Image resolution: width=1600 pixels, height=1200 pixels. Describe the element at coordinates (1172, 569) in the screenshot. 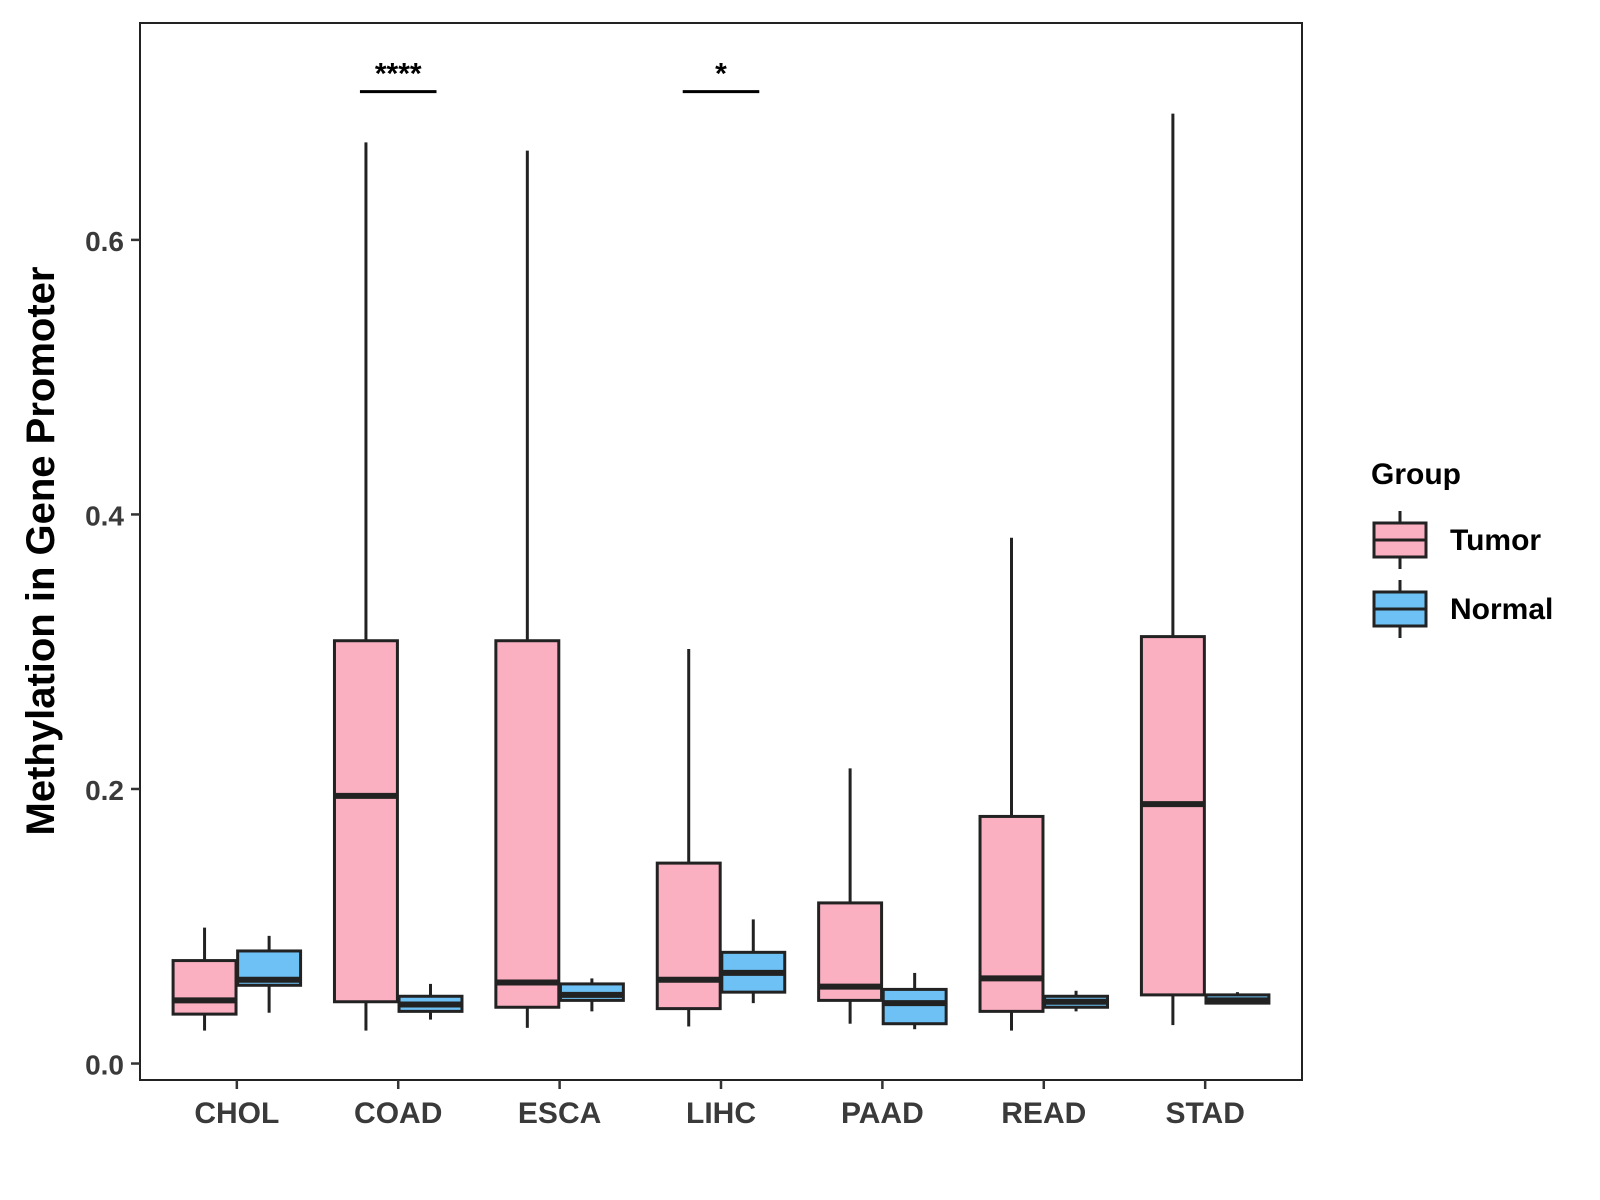

I see `box-tumor-stad` at that location.